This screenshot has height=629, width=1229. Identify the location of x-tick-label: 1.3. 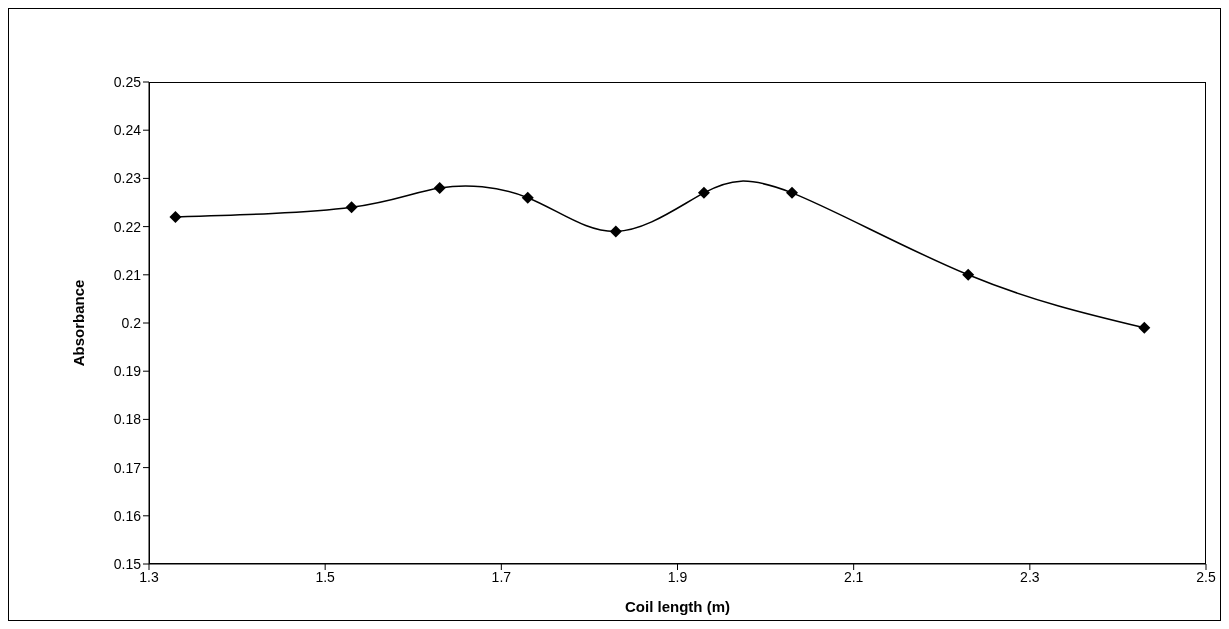
(149, 576).